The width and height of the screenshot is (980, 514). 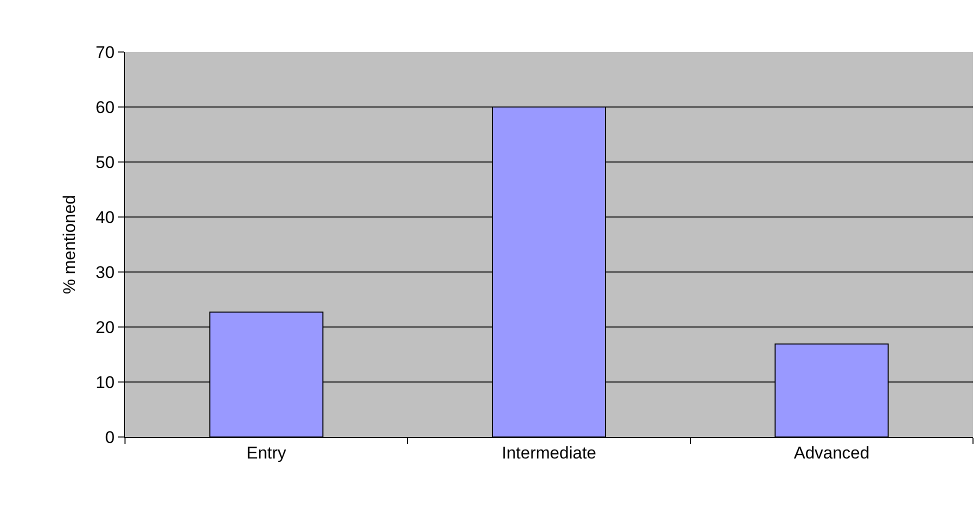 What do you see at coordinates (832, 452) in the screenshot?
I see `x-tick-label: Advanced` at bounding box center [832, 452].